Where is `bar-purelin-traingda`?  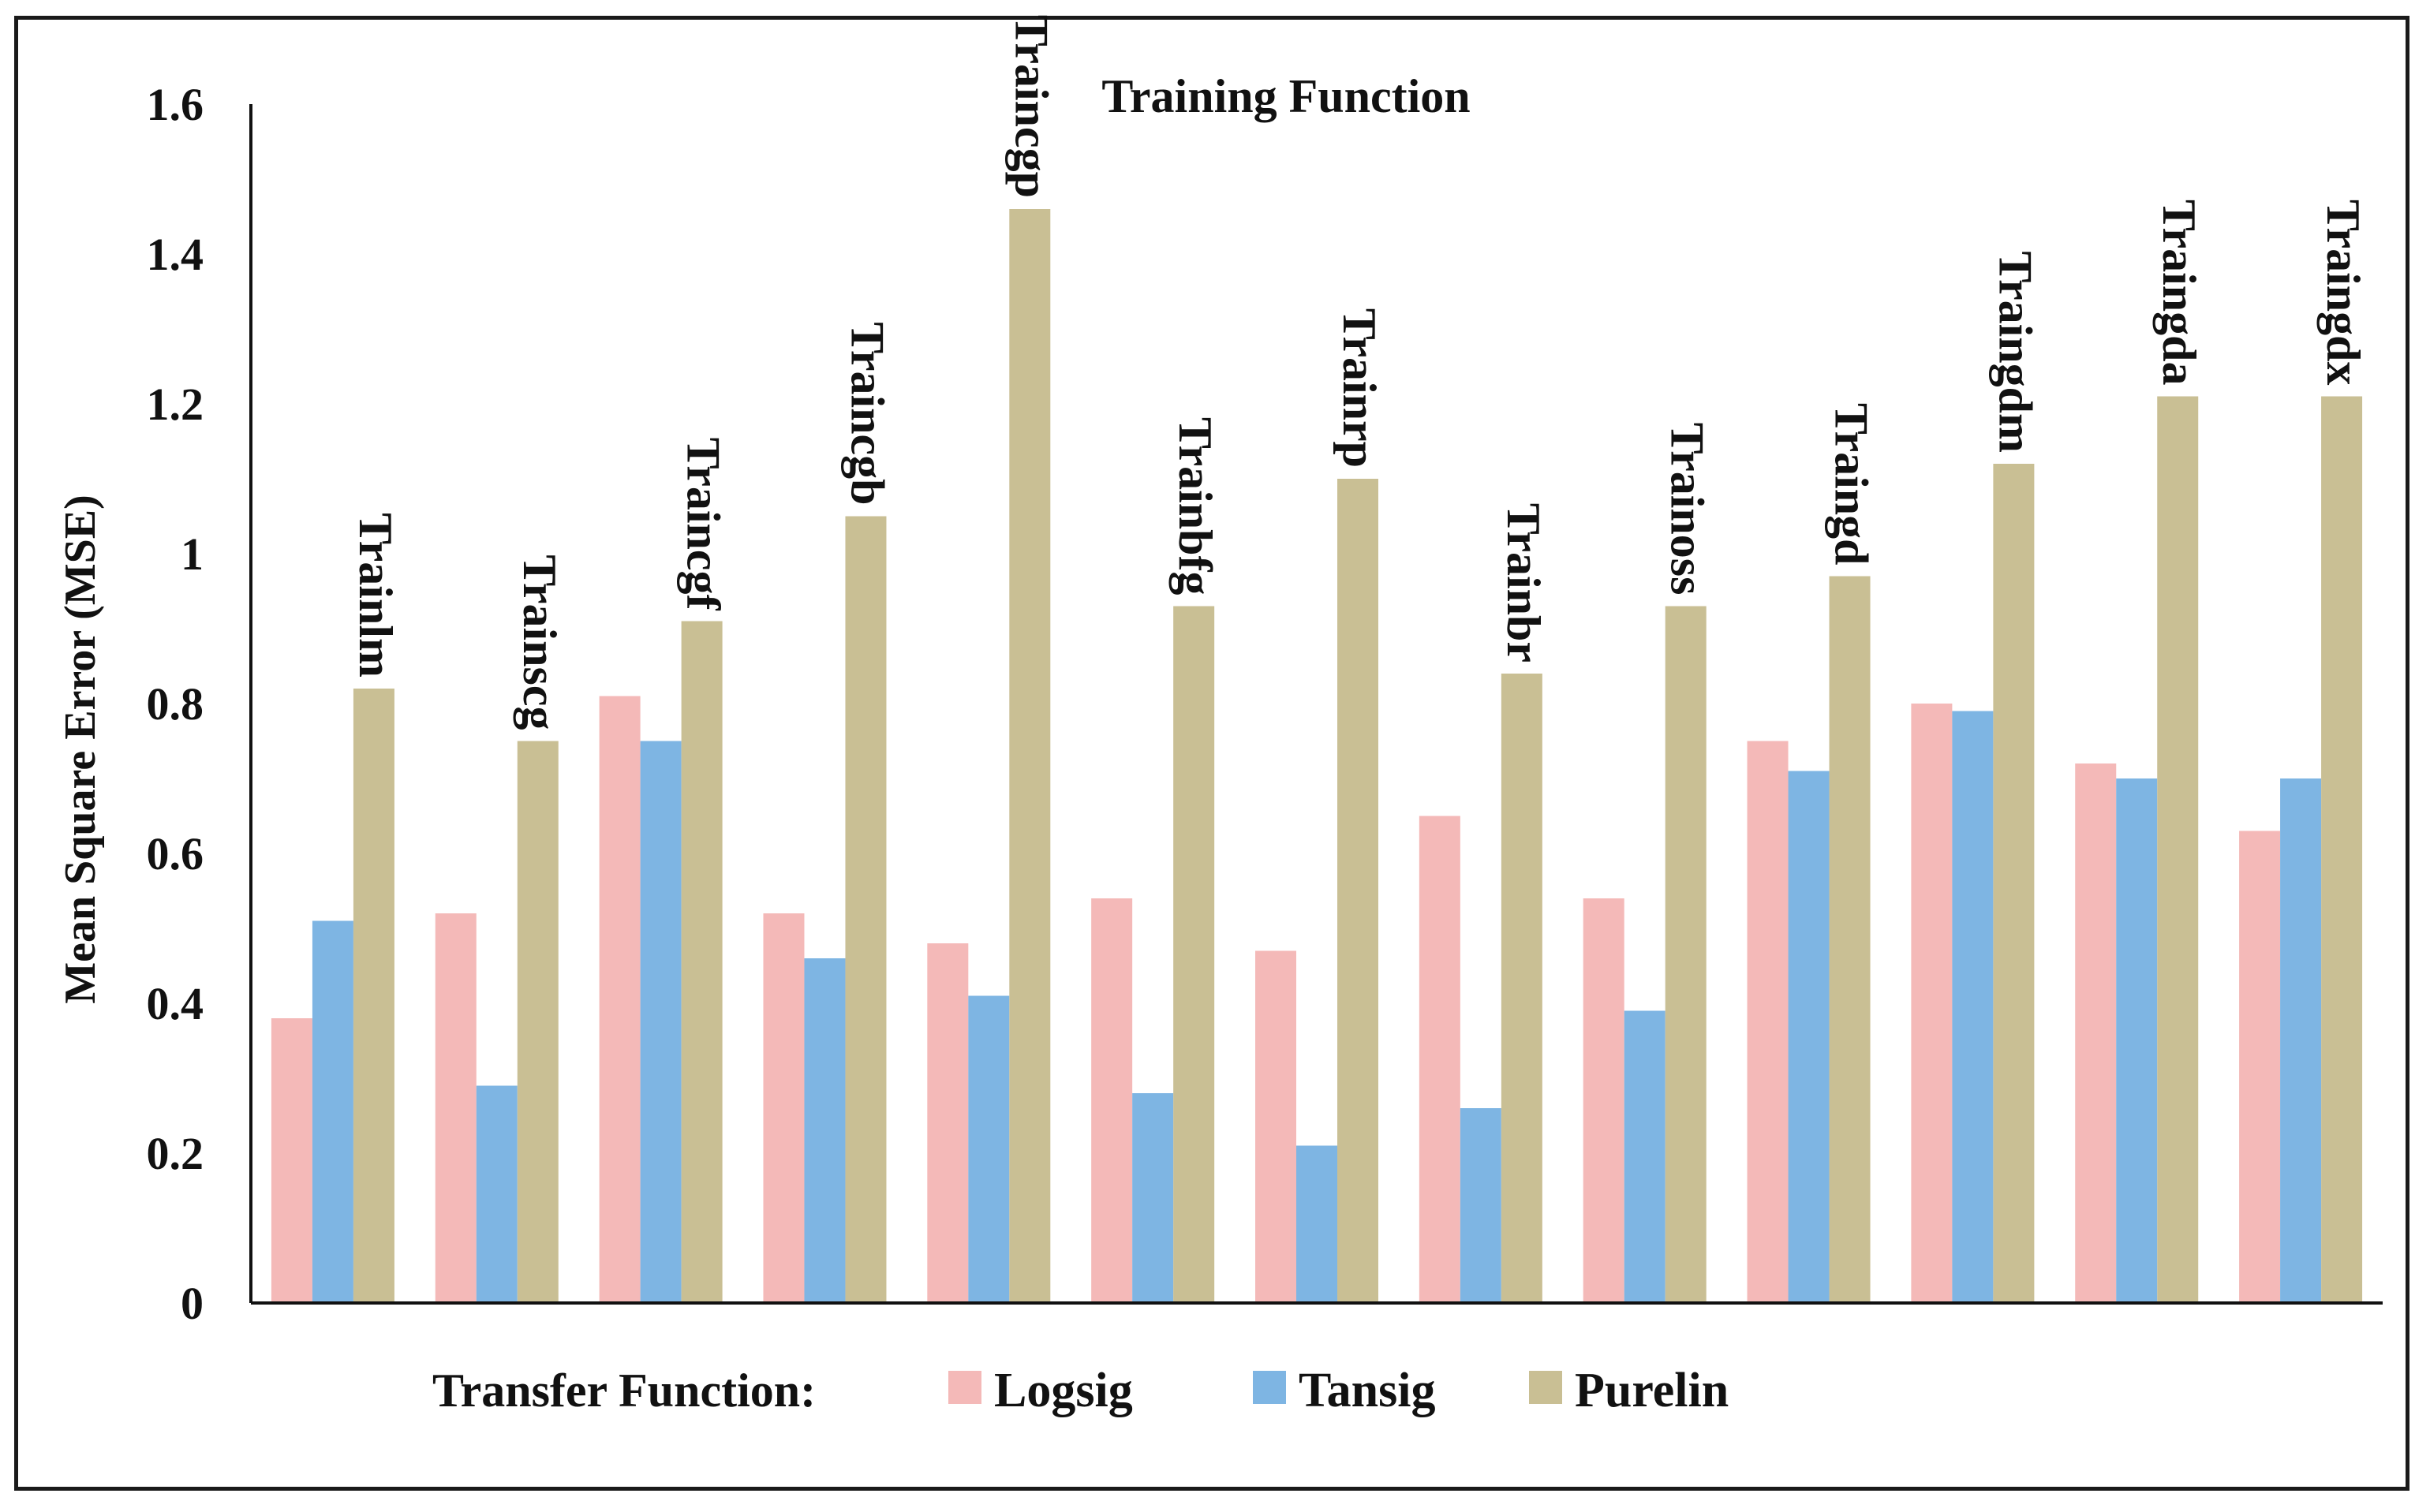
bar-purelin-traingda is located at coordinates (2178, 849).